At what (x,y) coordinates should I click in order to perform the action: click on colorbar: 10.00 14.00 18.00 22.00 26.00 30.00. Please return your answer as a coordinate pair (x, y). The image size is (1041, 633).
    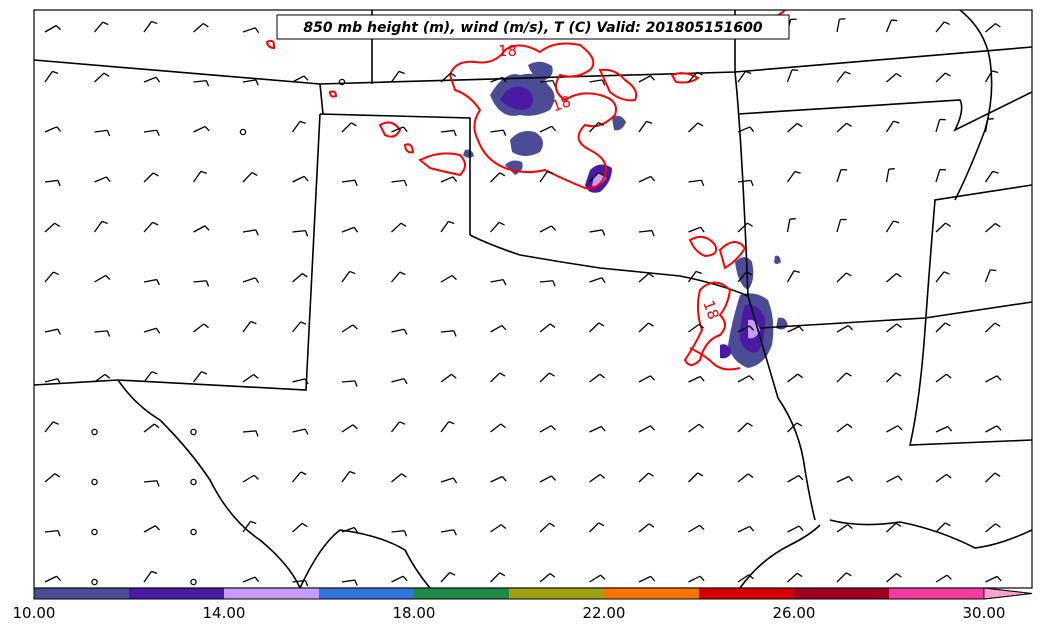
    Looking at the image, I should click on (523, 604).